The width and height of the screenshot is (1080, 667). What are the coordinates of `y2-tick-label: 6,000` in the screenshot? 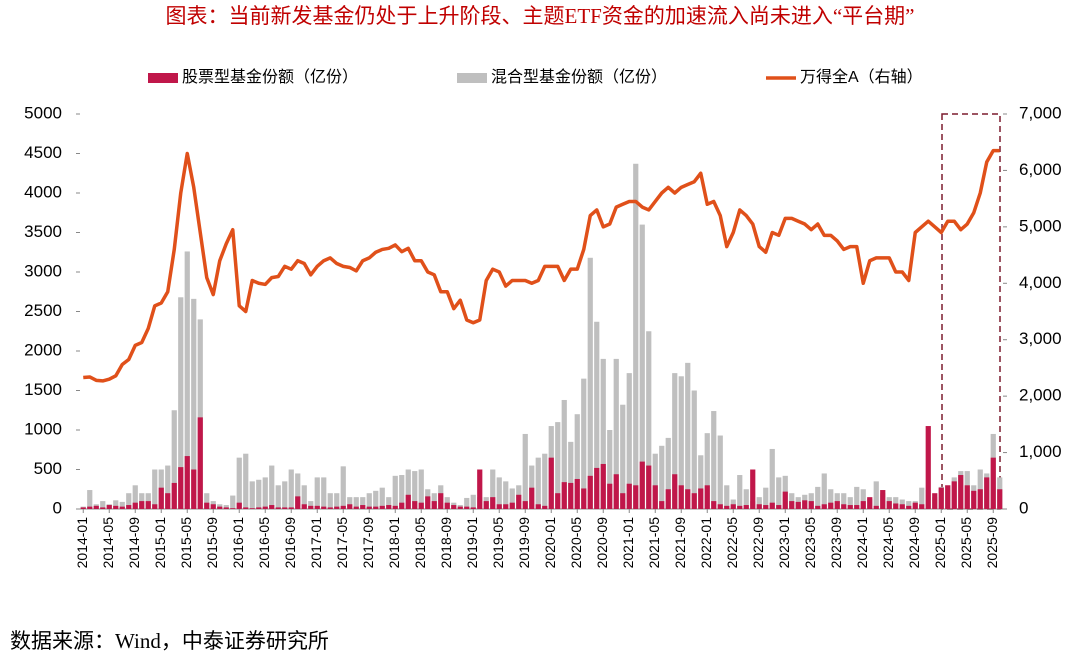 It's located at (1040, 169).